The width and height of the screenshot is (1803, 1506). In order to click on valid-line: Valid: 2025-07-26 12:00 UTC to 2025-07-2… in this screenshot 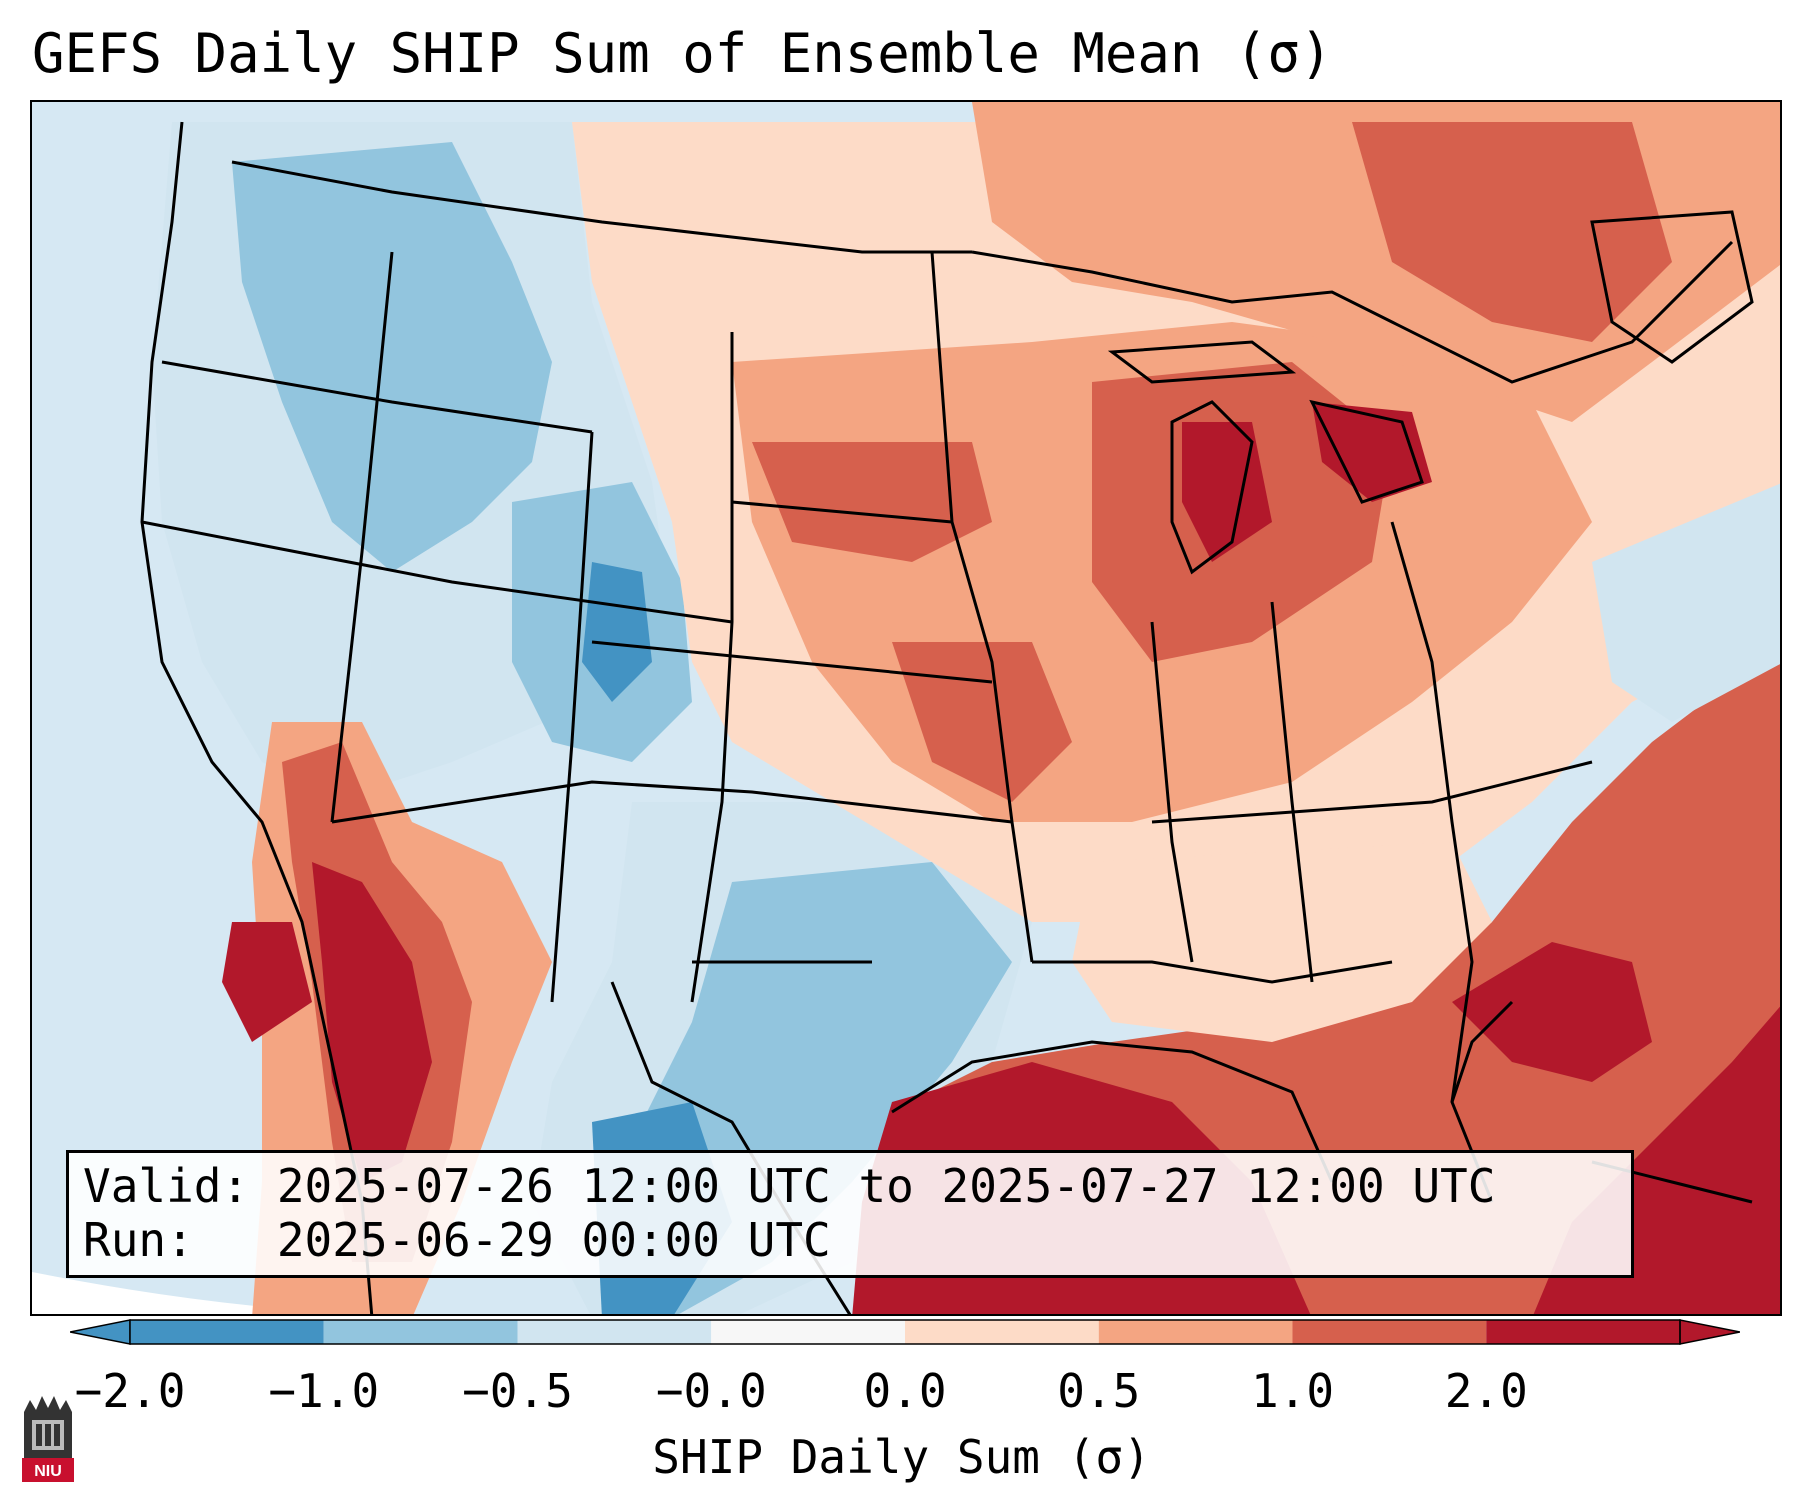, I will do `click(789, 1186)`.